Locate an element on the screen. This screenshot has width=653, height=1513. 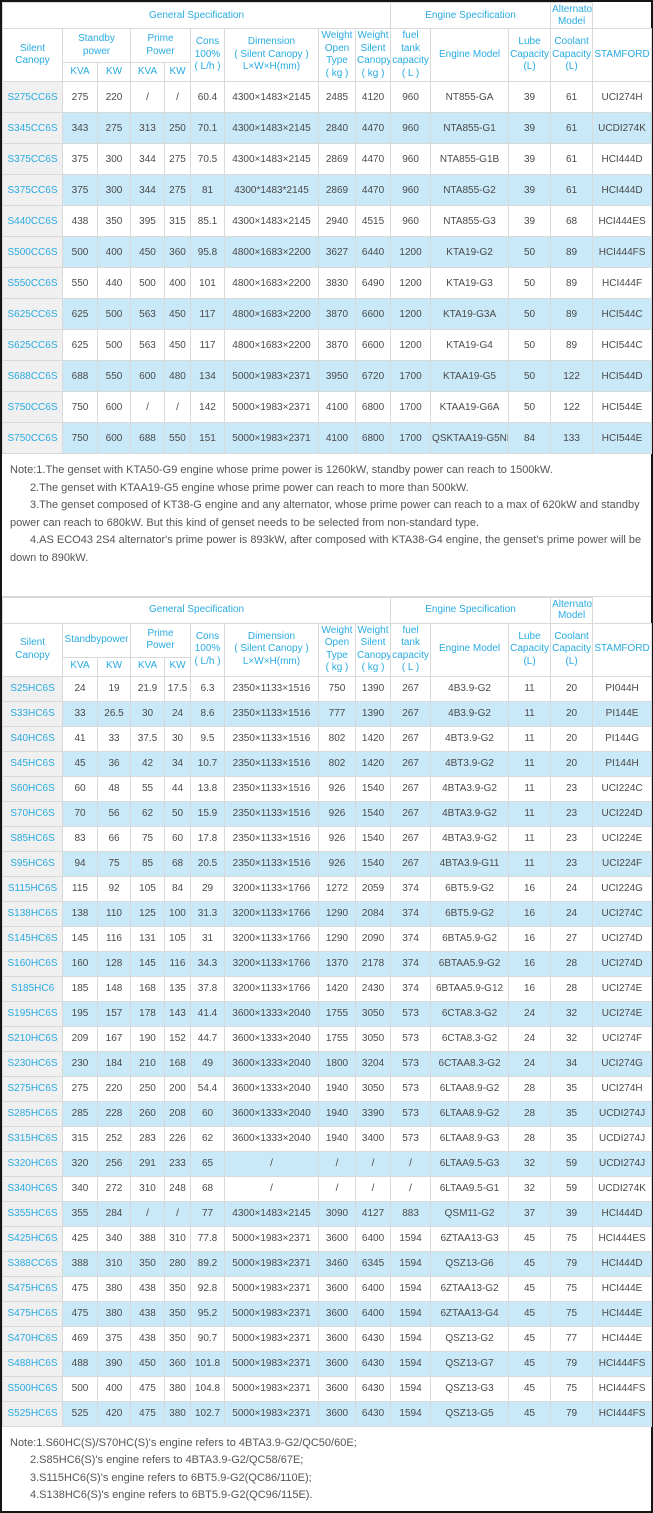
model-link: S210HC6S is located at coordinates (32, 1038).